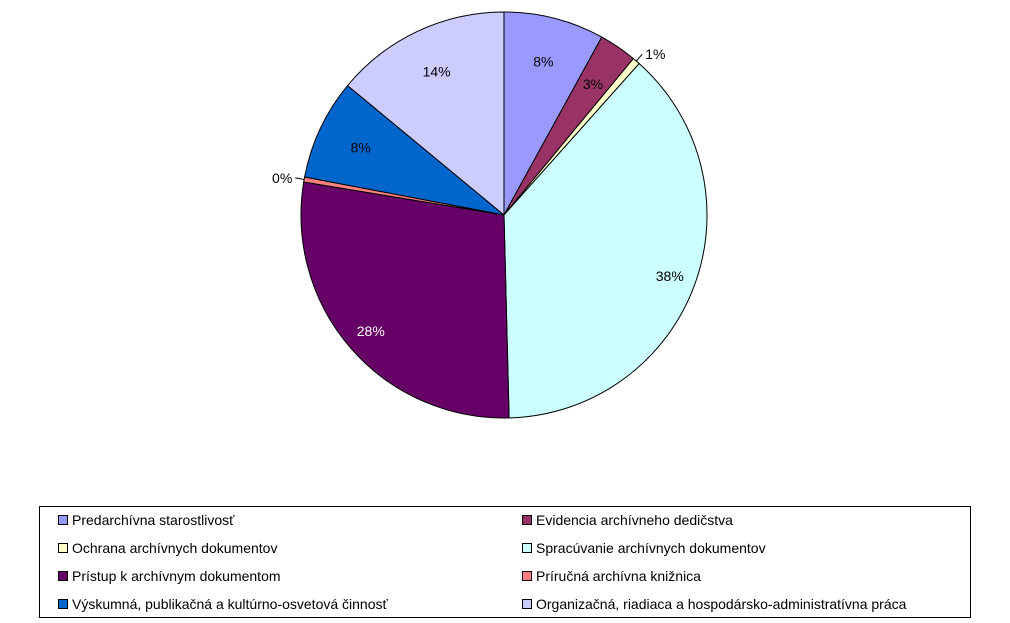 This screenshot has height=623, width=1010. Describe the element at coordinates (153, 520) in the screenshot. I see `legend-label: Predarchívna starostlivosť` at that location.